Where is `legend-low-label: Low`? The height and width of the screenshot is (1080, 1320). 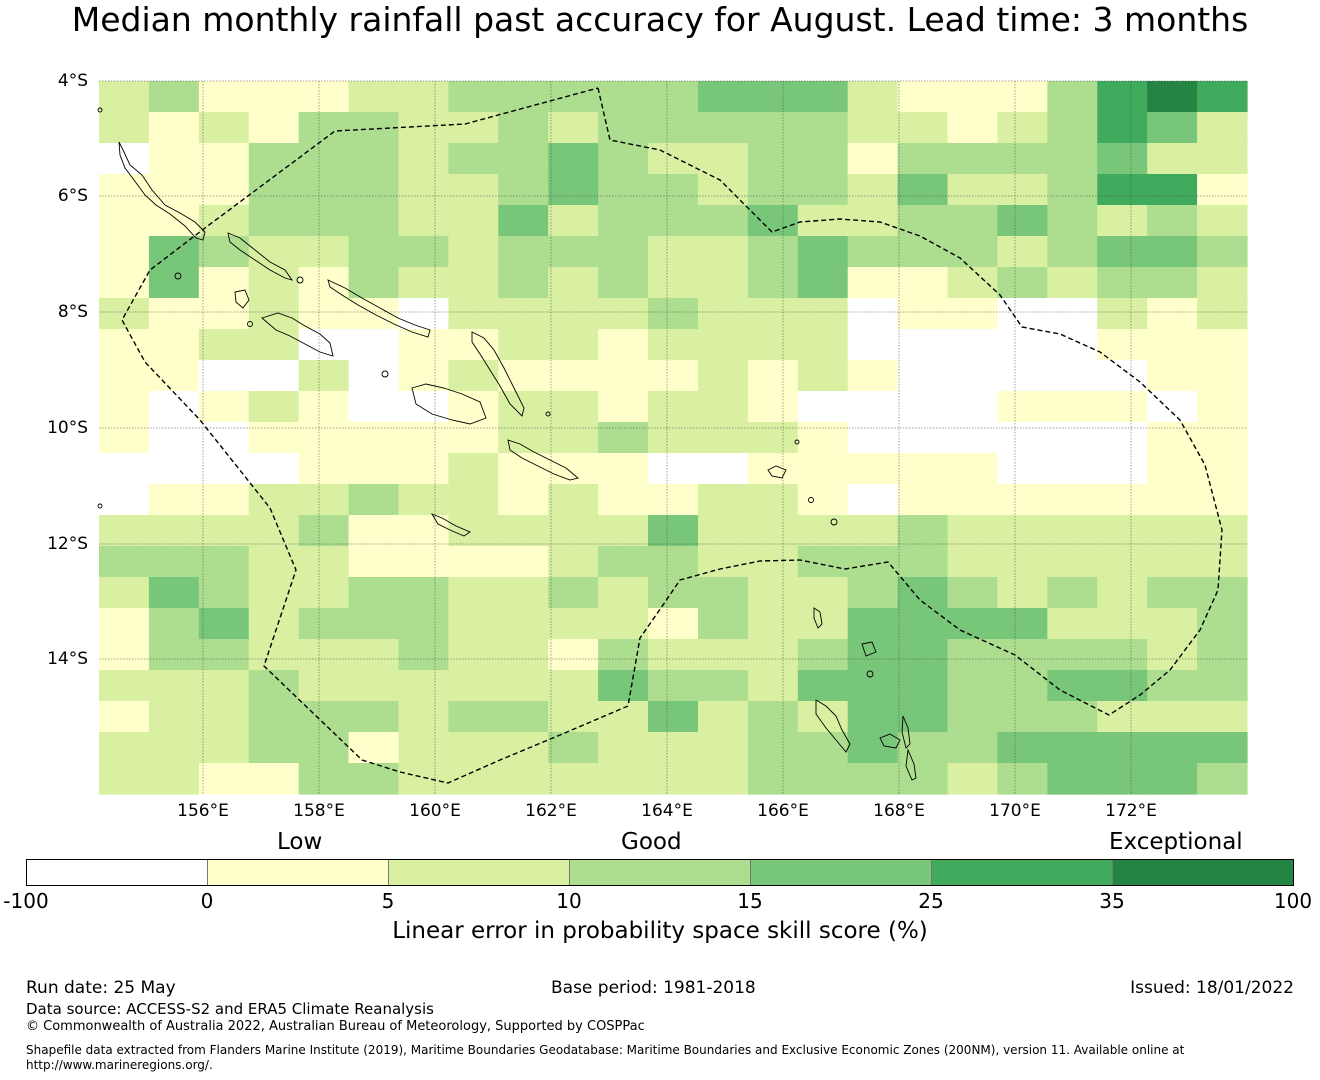 legend-low-label: Low is located at coordinates (300, 842).